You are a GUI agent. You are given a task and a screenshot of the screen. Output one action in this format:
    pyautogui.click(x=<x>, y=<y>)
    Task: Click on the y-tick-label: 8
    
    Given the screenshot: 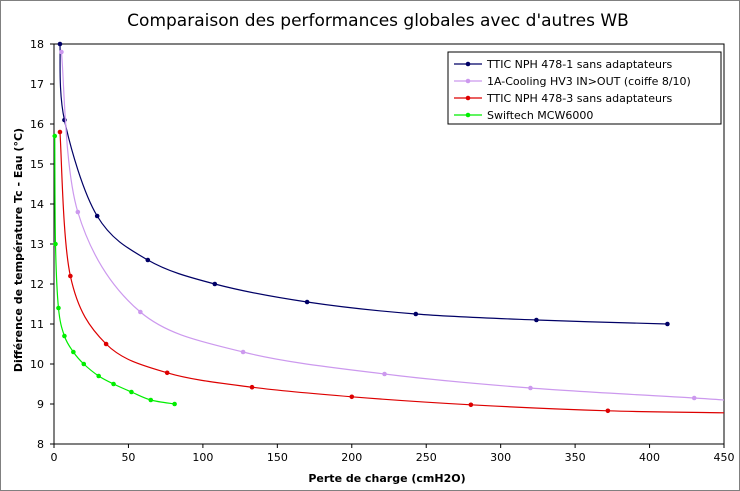 What is the action you would take?
    pyautogui.click(x=40, y=444)
    